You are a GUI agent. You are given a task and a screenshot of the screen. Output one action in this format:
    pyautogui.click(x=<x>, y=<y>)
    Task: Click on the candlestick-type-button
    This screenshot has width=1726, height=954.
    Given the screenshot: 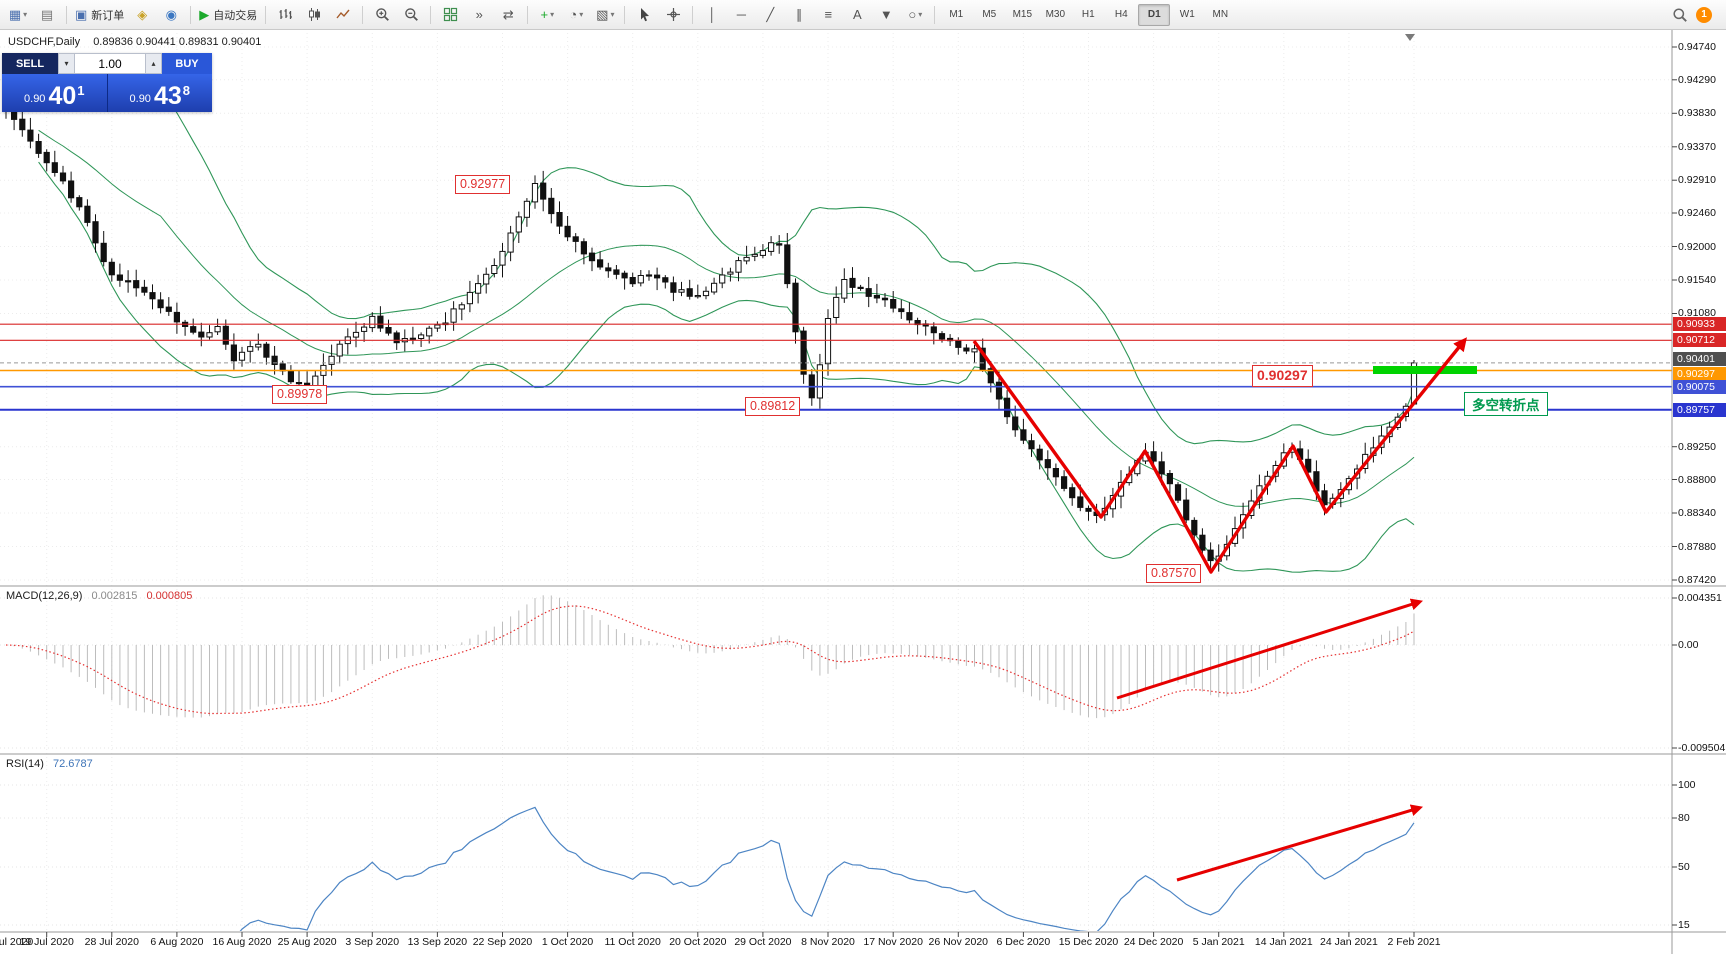 What is the action you would take?
    pyautogui.click(x=314, y=15)
    